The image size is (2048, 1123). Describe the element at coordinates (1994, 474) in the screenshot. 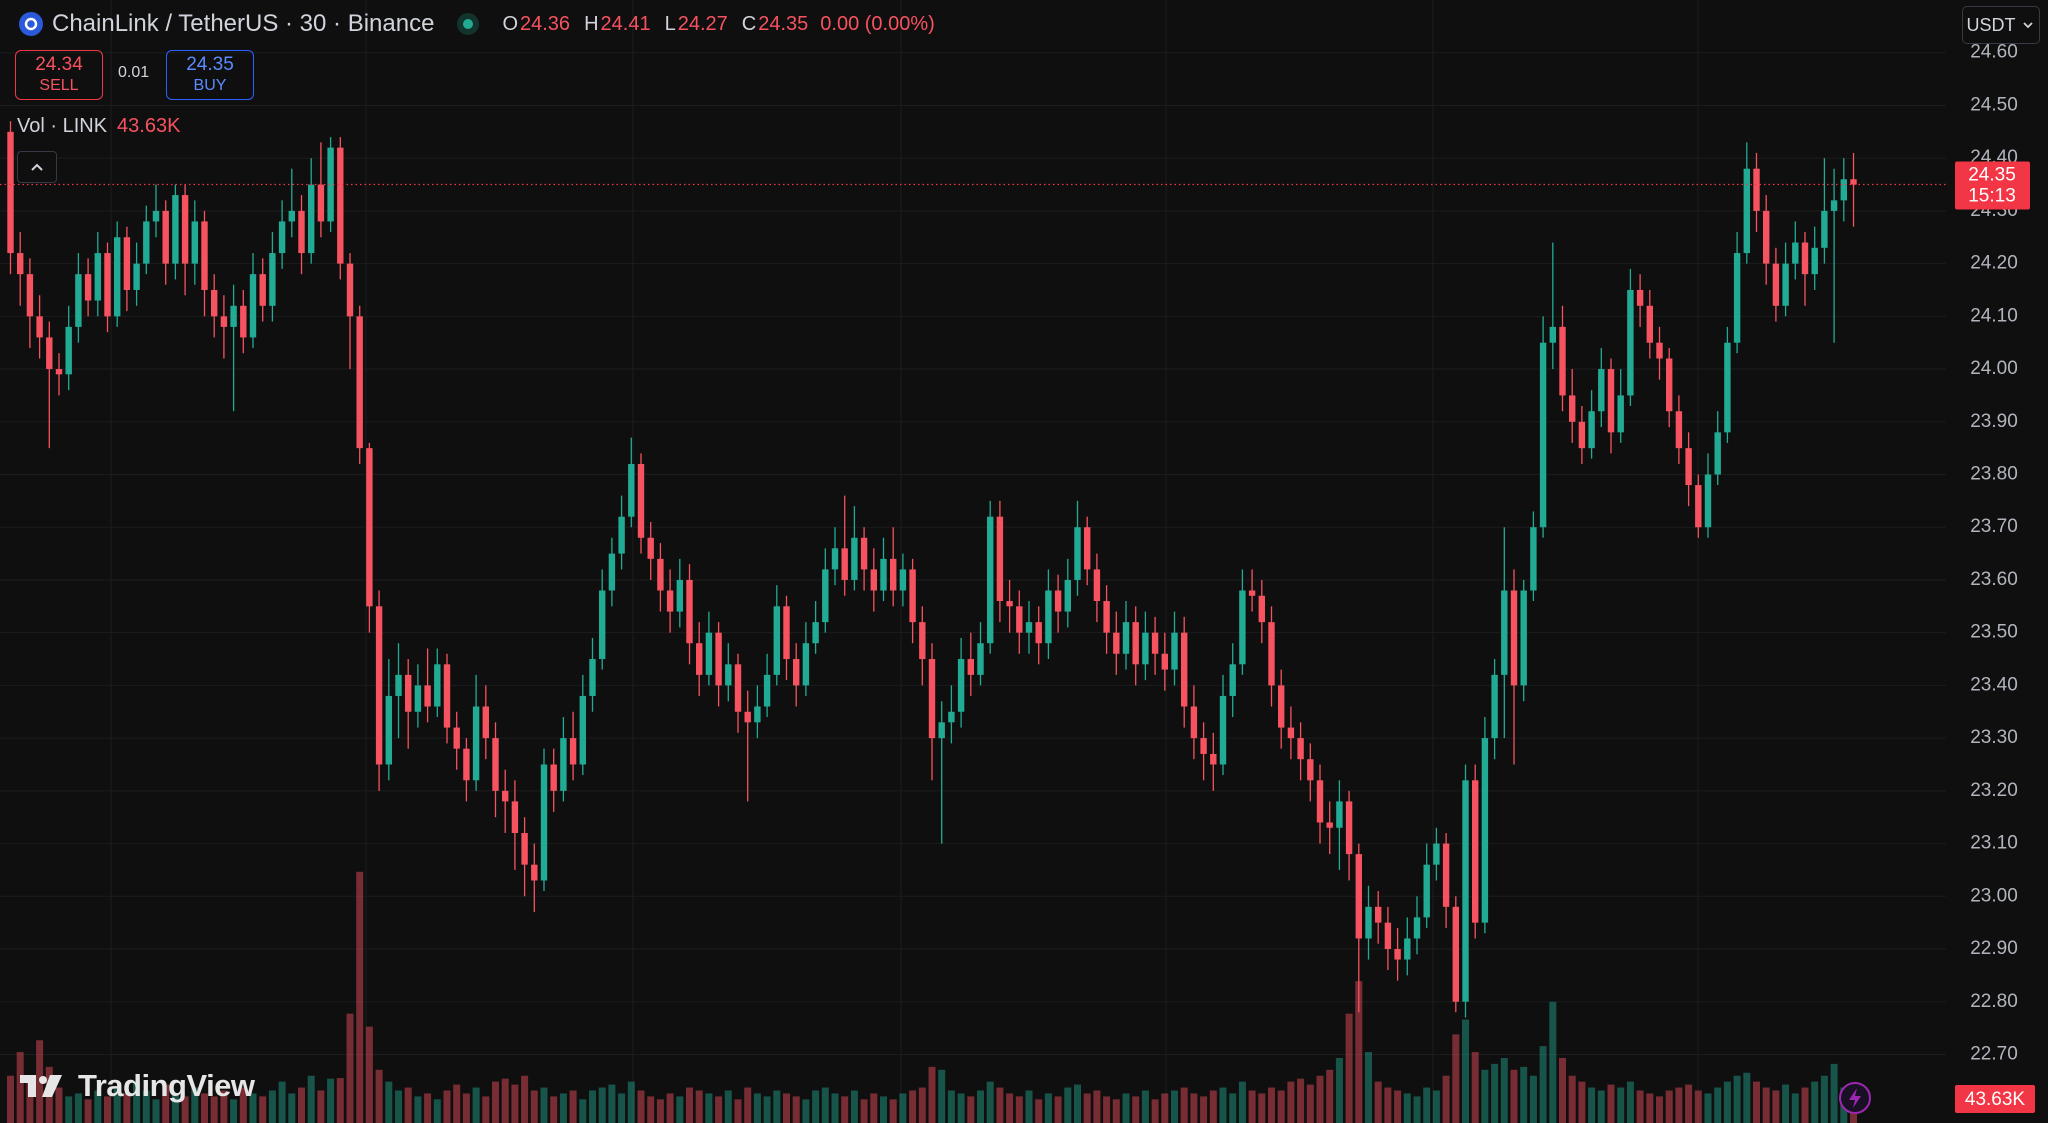

I see `y-tick-label: 23.80` at that location.